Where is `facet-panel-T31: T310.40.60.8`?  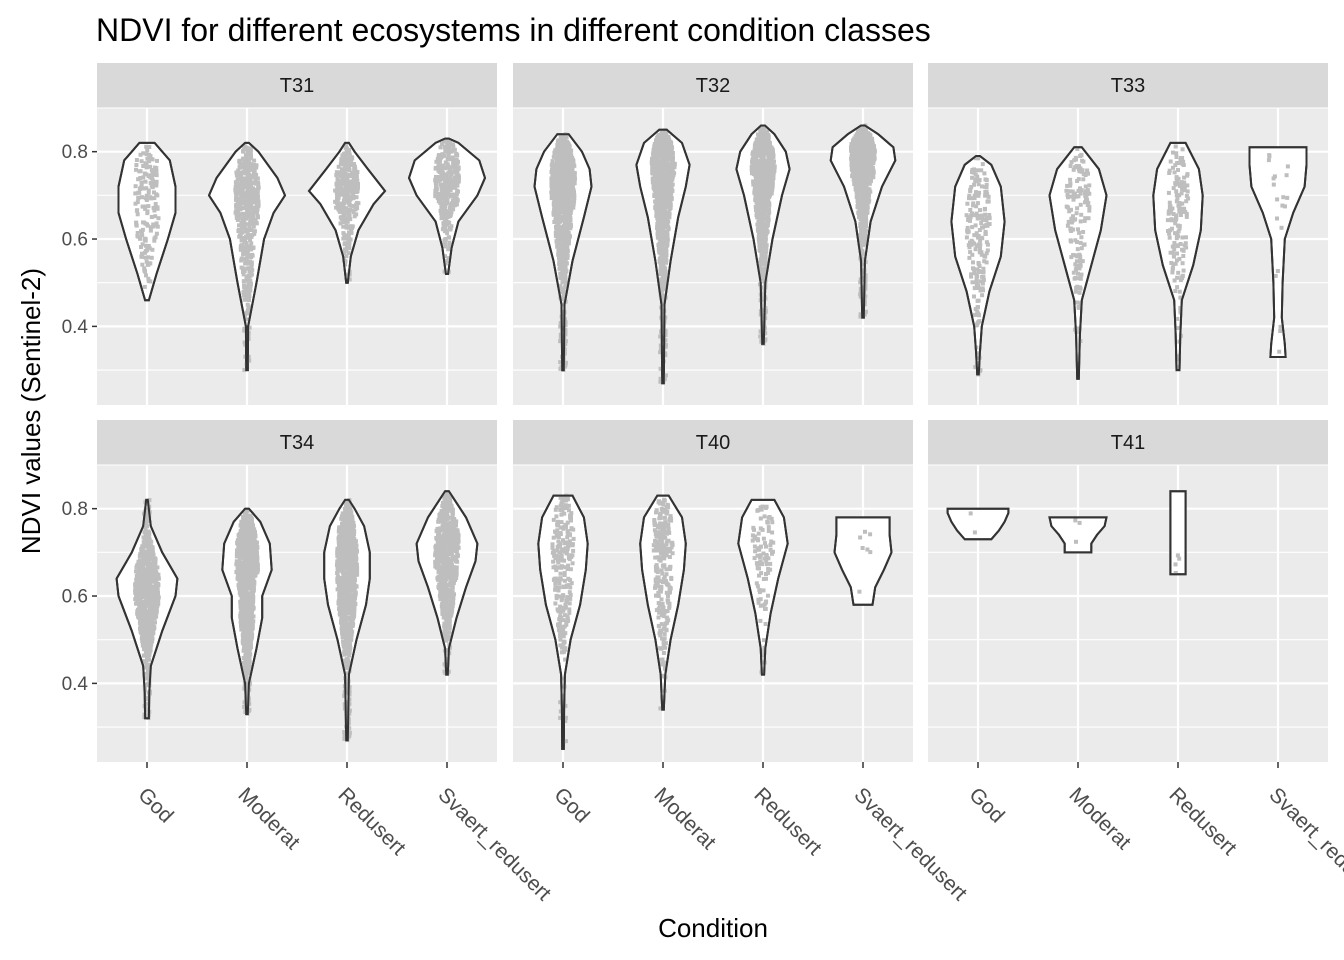 facet-panel-T31: T310.40.60.8 is located at coordinates (279, 234).